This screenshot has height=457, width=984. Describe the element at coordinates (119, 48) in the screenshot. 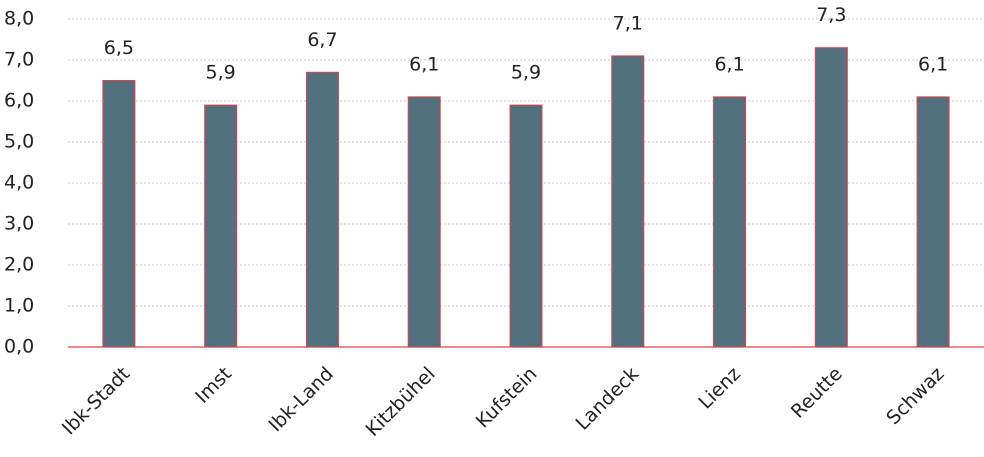

I see `data-label: 6,5` at that location.